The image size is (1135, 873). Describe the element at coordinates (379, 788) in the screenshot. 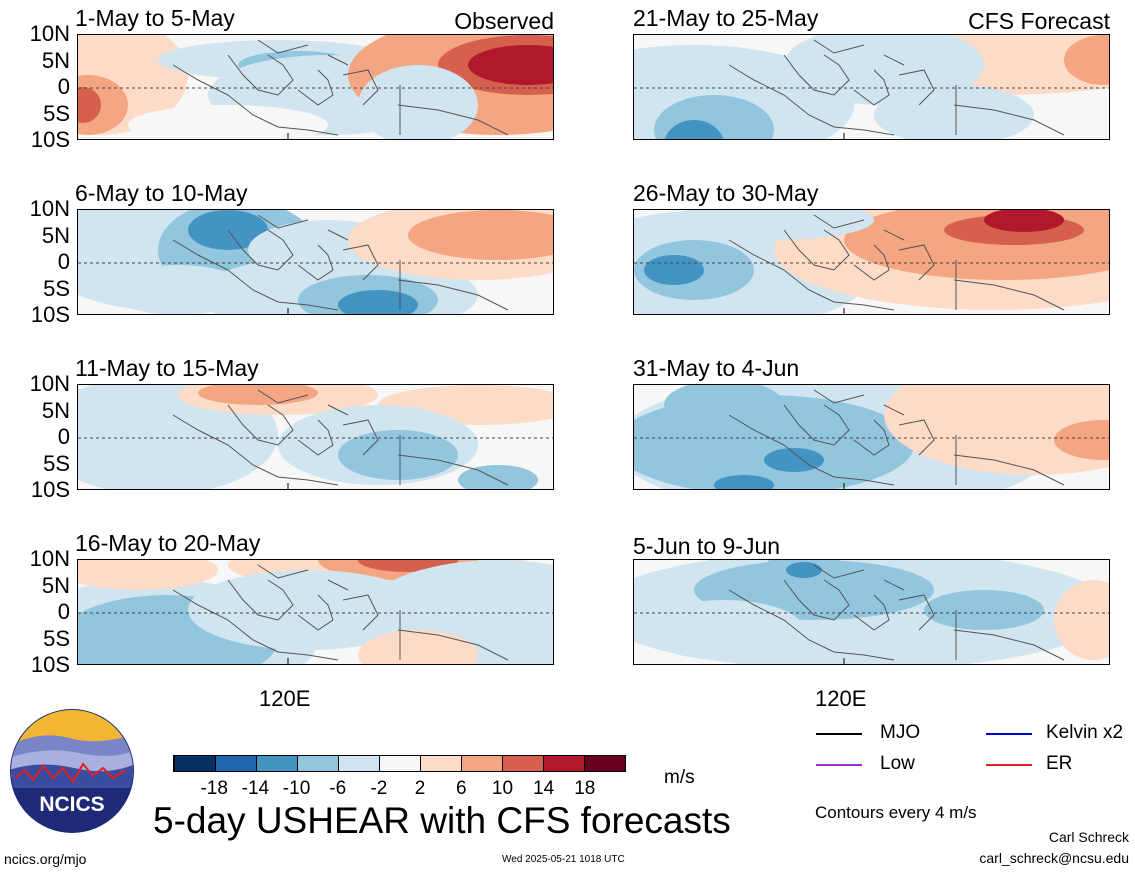

I see `colorbar-tick-label: -2` at that location.